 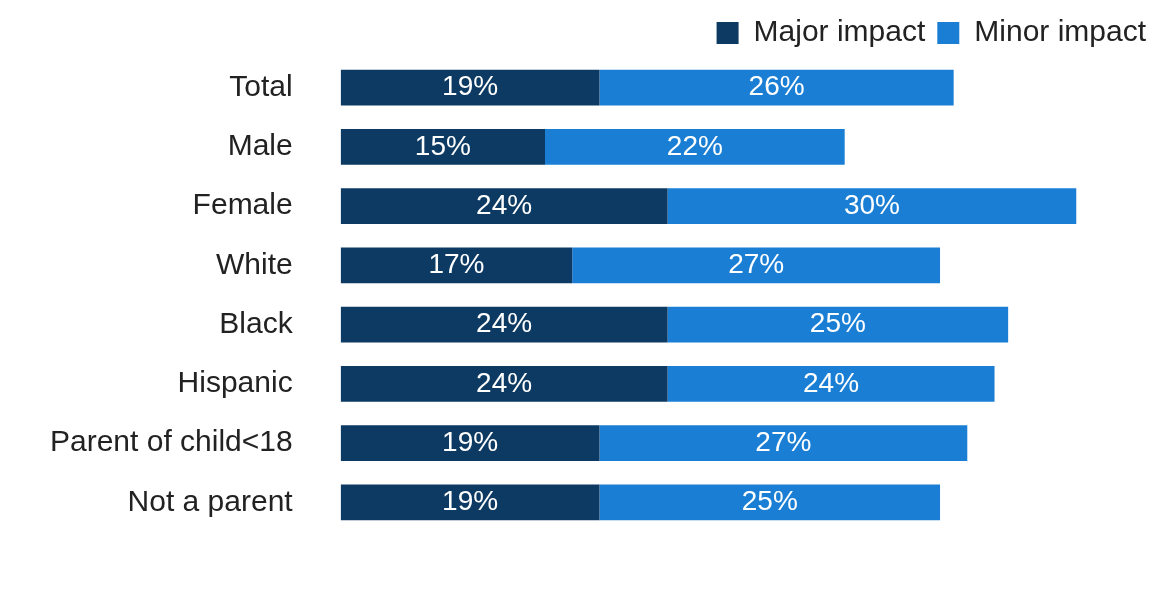 What do you see at coordinates (235, 382) in the screenshot?
I see `y-tick-label: Hispanic` at bounding box center [235, 382].